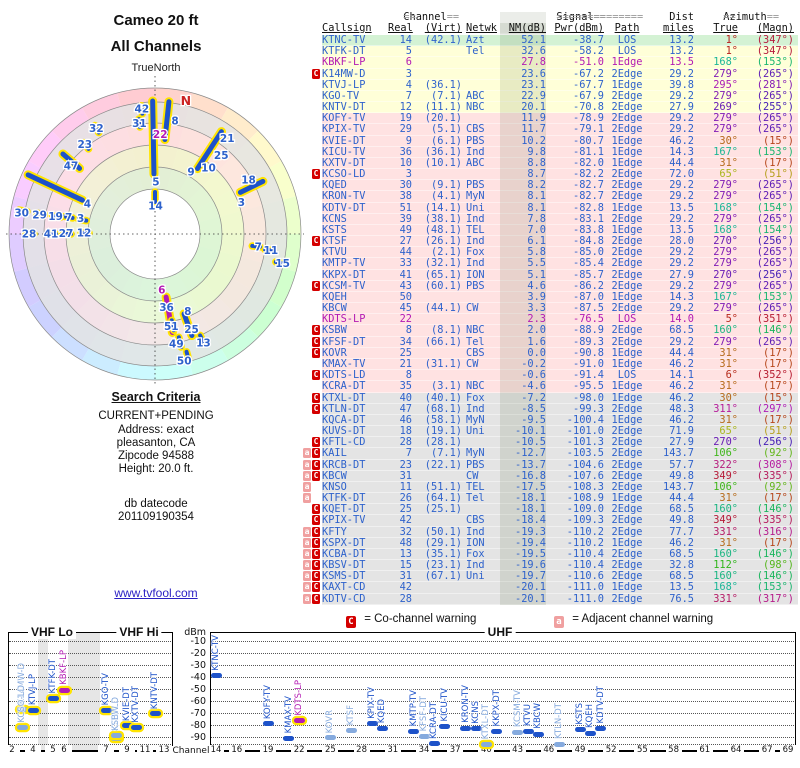 This screenshot has height=768, width=800. Describe the element at coordinates (8, 691) in the screenshot. I see `chart-left-border` at that location.